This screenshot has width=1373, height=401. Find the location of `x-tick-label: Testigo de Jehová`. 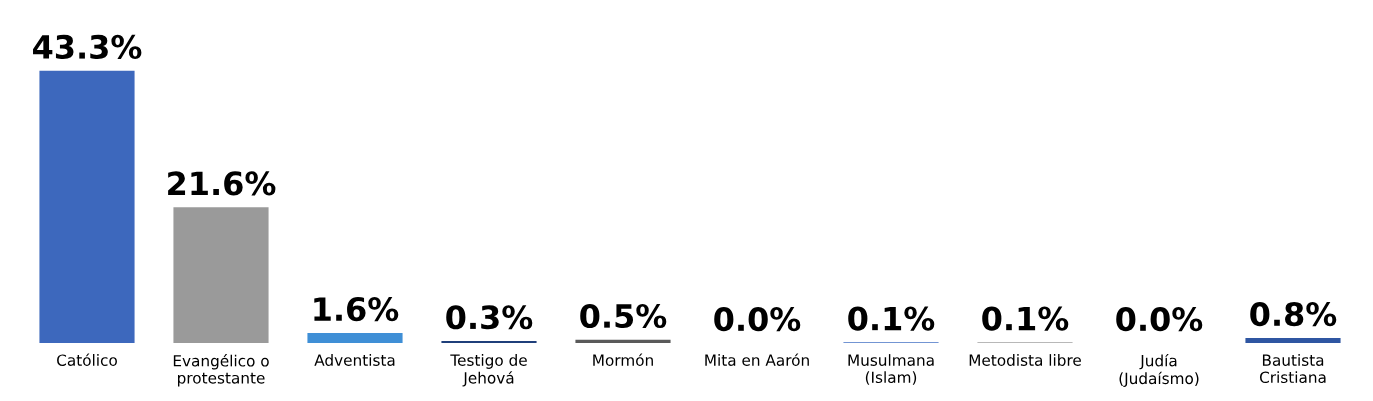

x-tick-label: Testigo de Jehová is located at coordinates (488, 370).